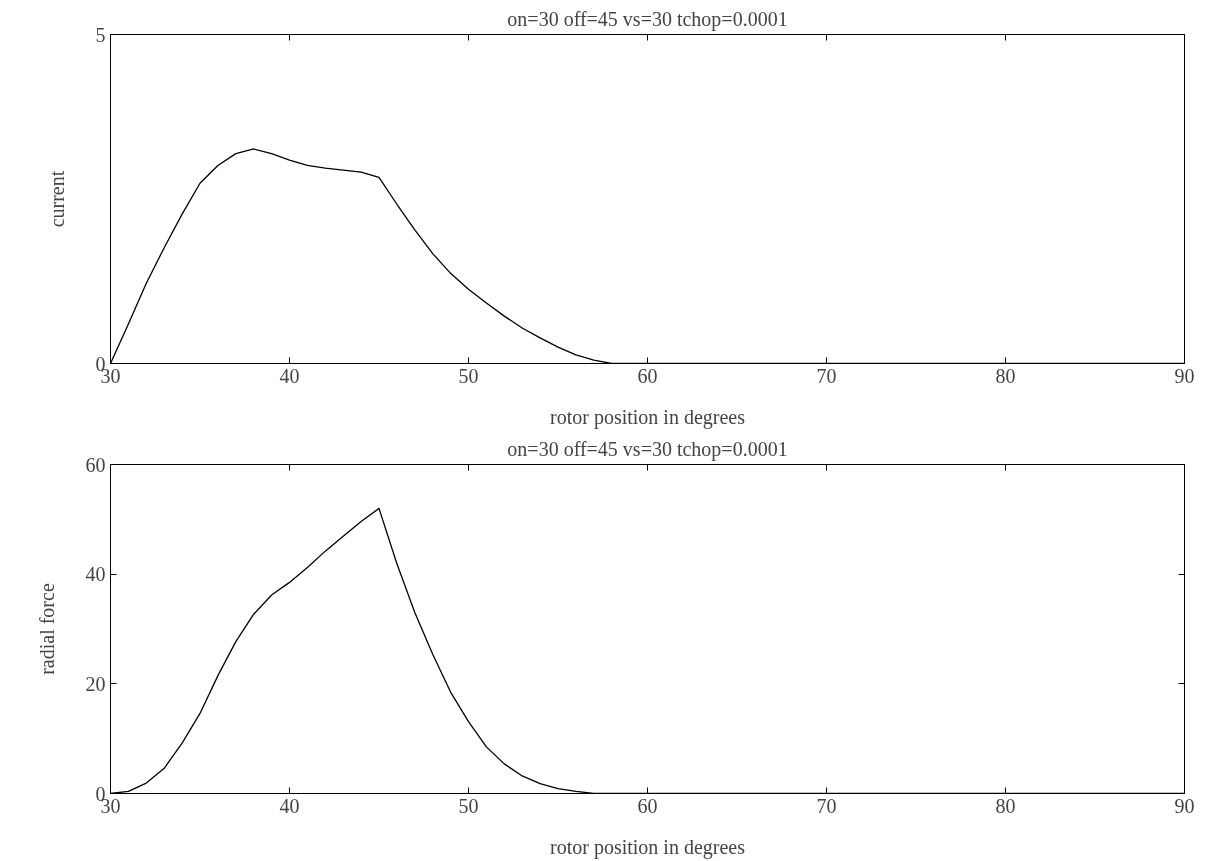 This screenshot has width=1214, height=861. I want to click on y-axis-title: current, so click(56, 199).